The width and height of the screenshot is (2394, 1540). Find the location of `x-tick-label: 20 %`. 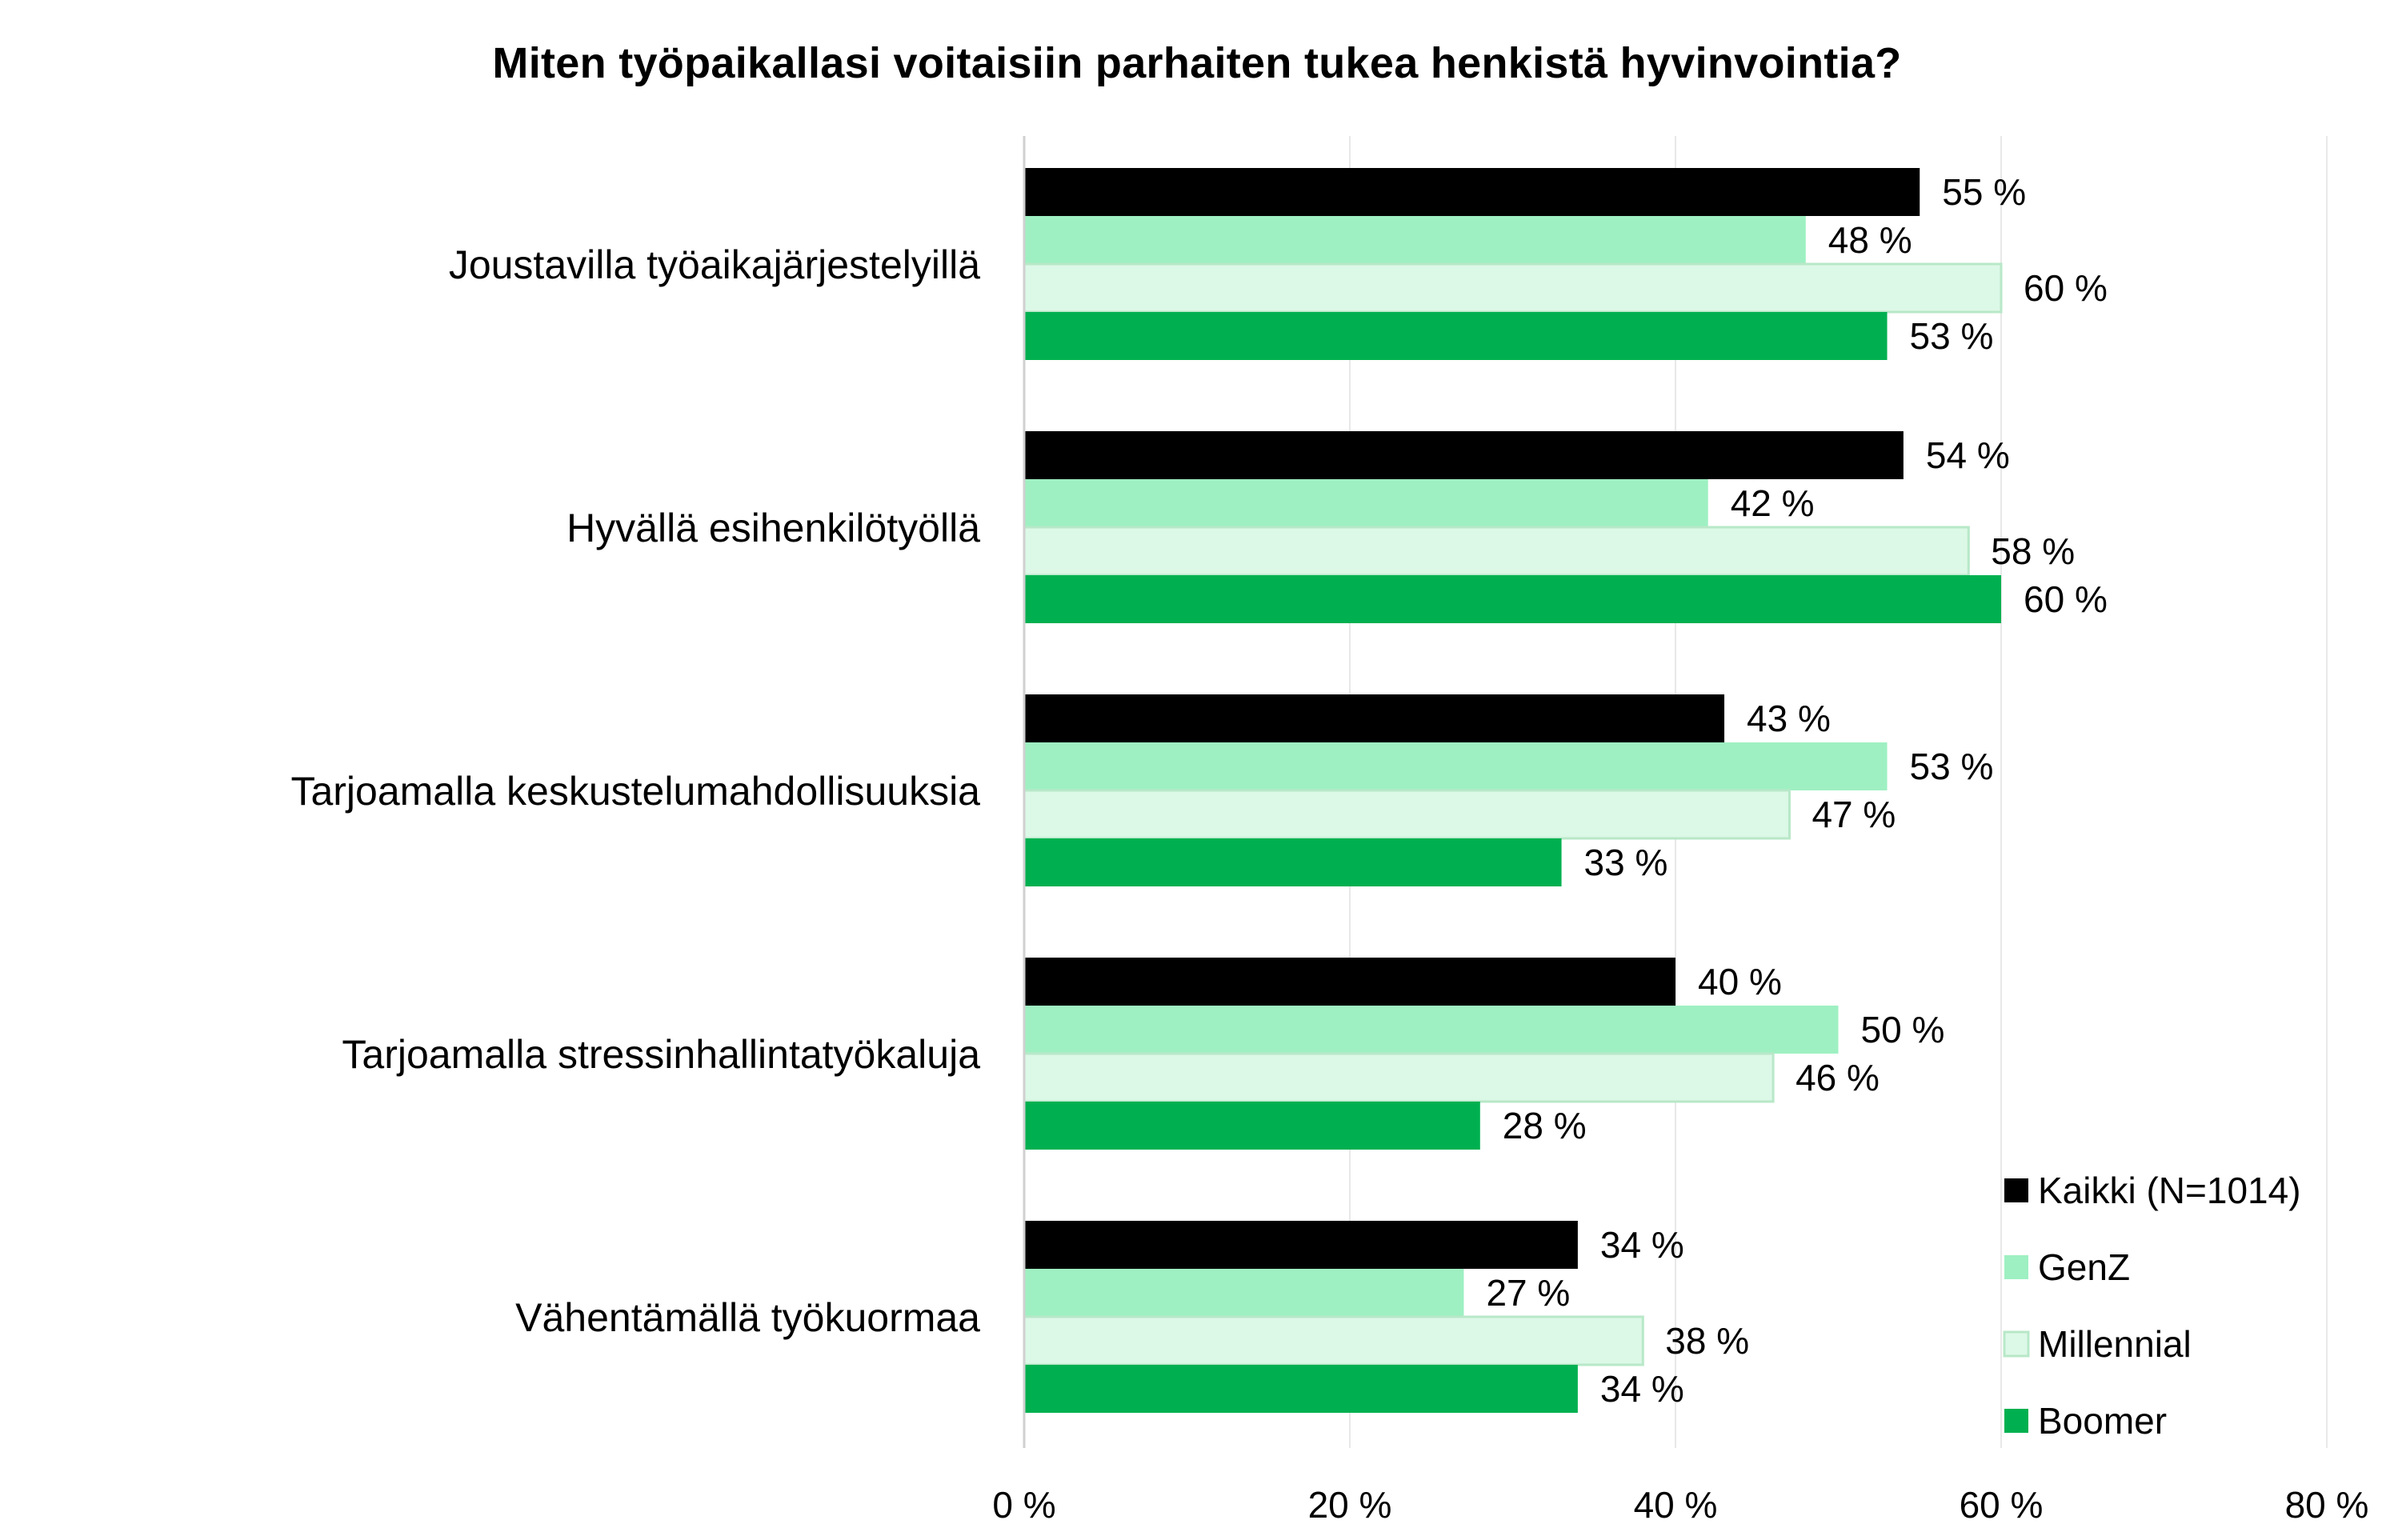

x-tick-label: 20 % is located at coordinates (1350, 1505).